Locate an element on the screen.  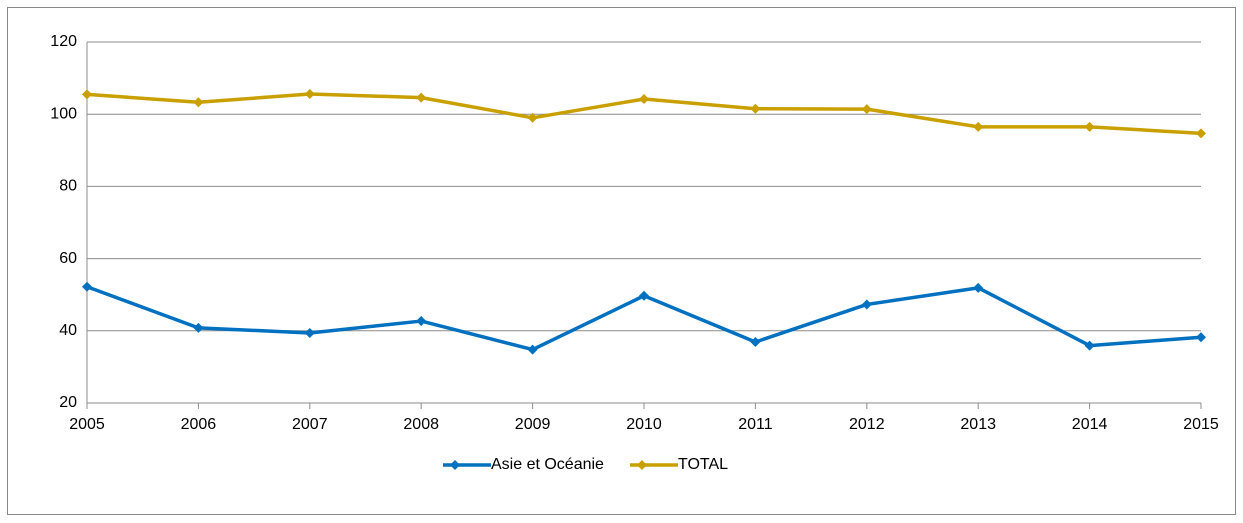
x-tick-label: 2010 is located at coordinates (644, 424).